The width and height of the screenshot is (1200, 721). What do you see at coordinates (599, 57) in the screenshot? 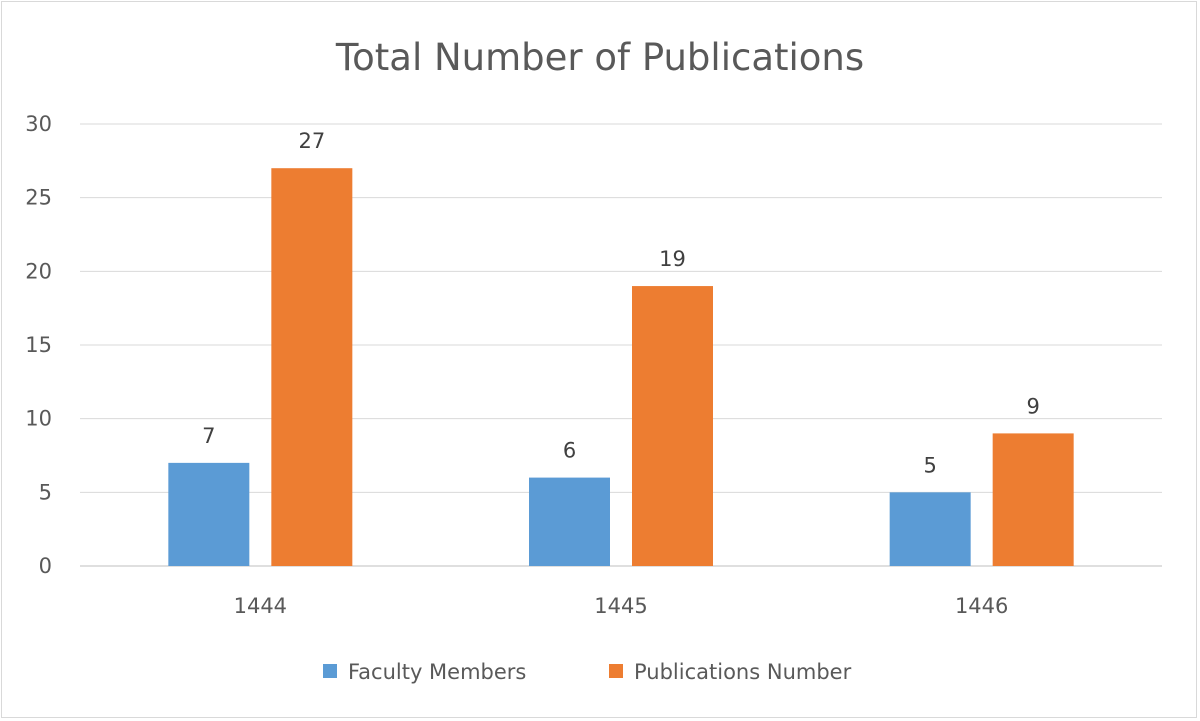
I see `chart-title: Total Number of Publications` at bounding box center [599, 57].